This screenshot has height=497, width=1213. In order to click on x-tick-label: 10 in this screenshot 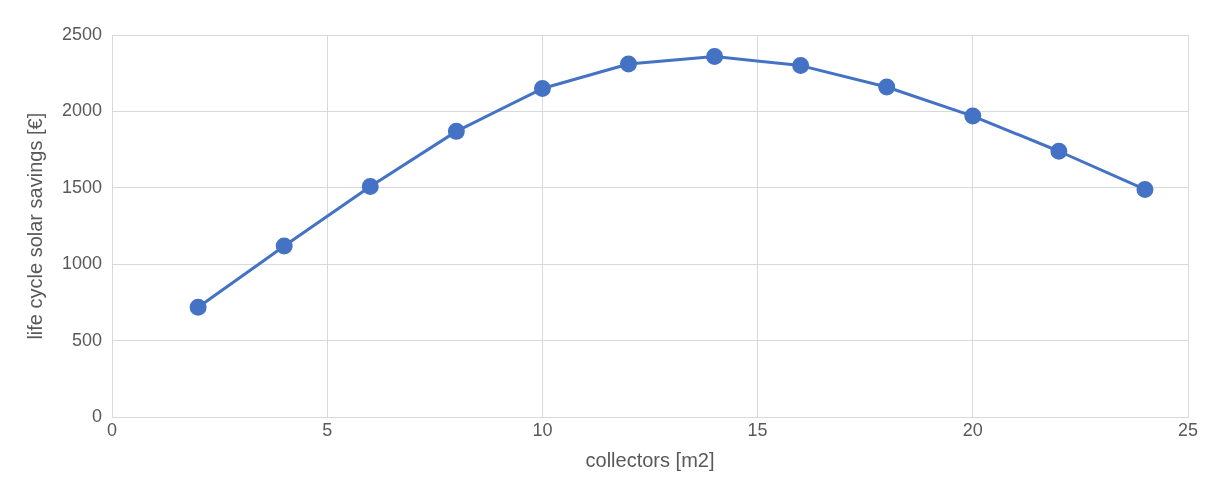, I will do `click(542, 430)`.